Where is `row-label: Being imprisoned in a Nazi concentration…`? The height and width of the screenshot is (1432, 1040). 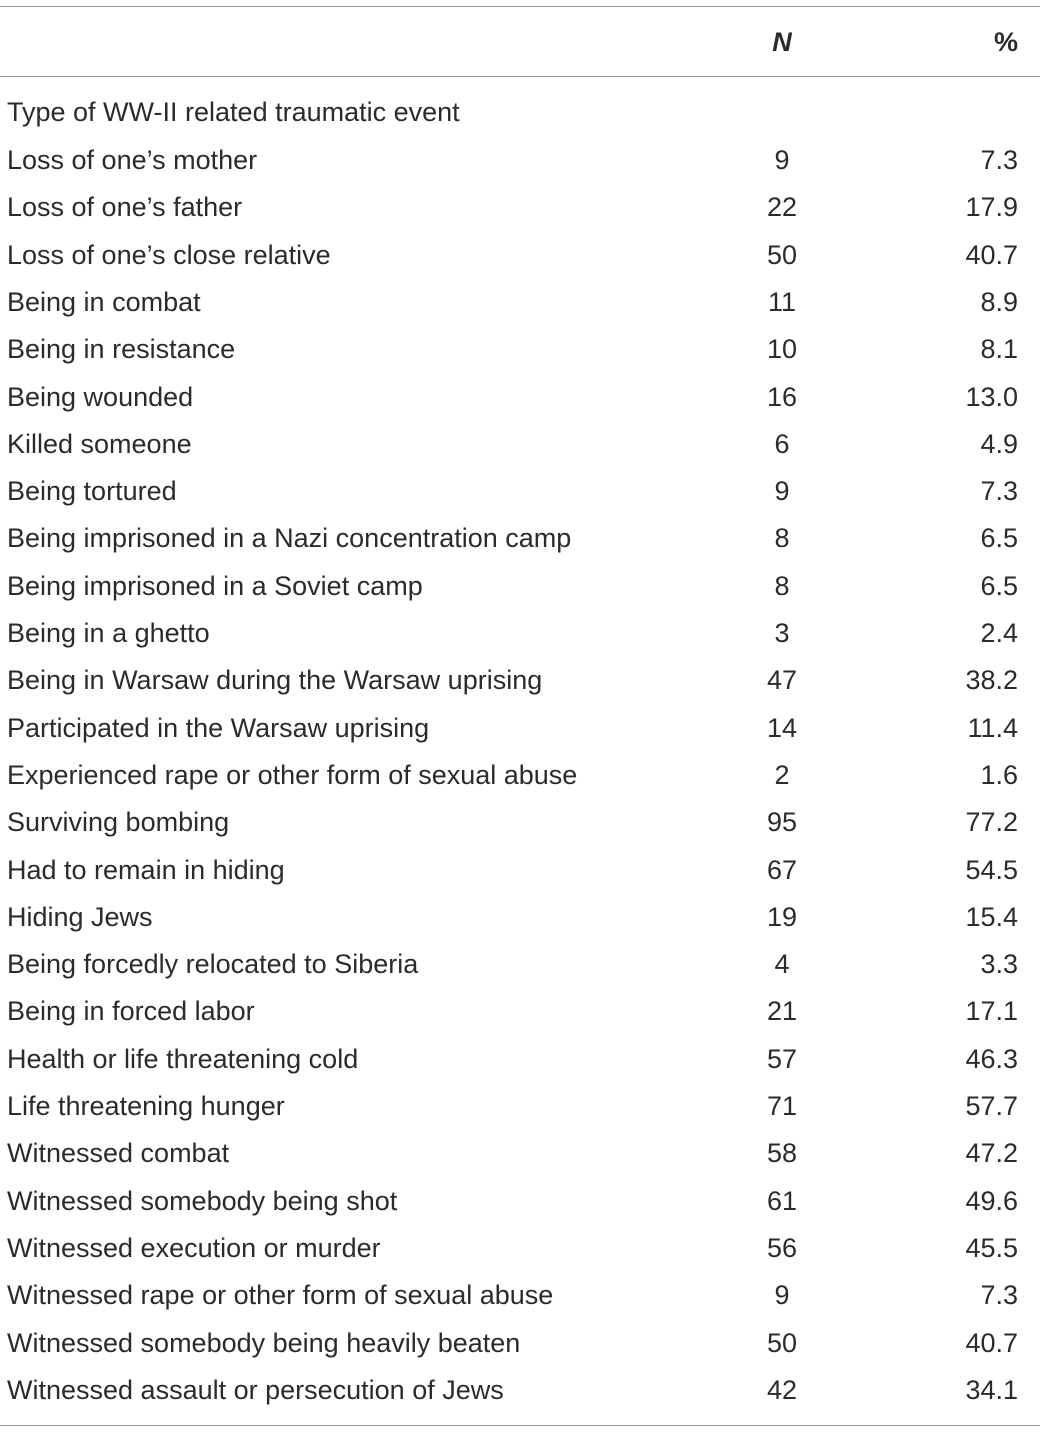 row-label: Being imprisoned in a Nazi concentration… is located at coordinates (289, 538).